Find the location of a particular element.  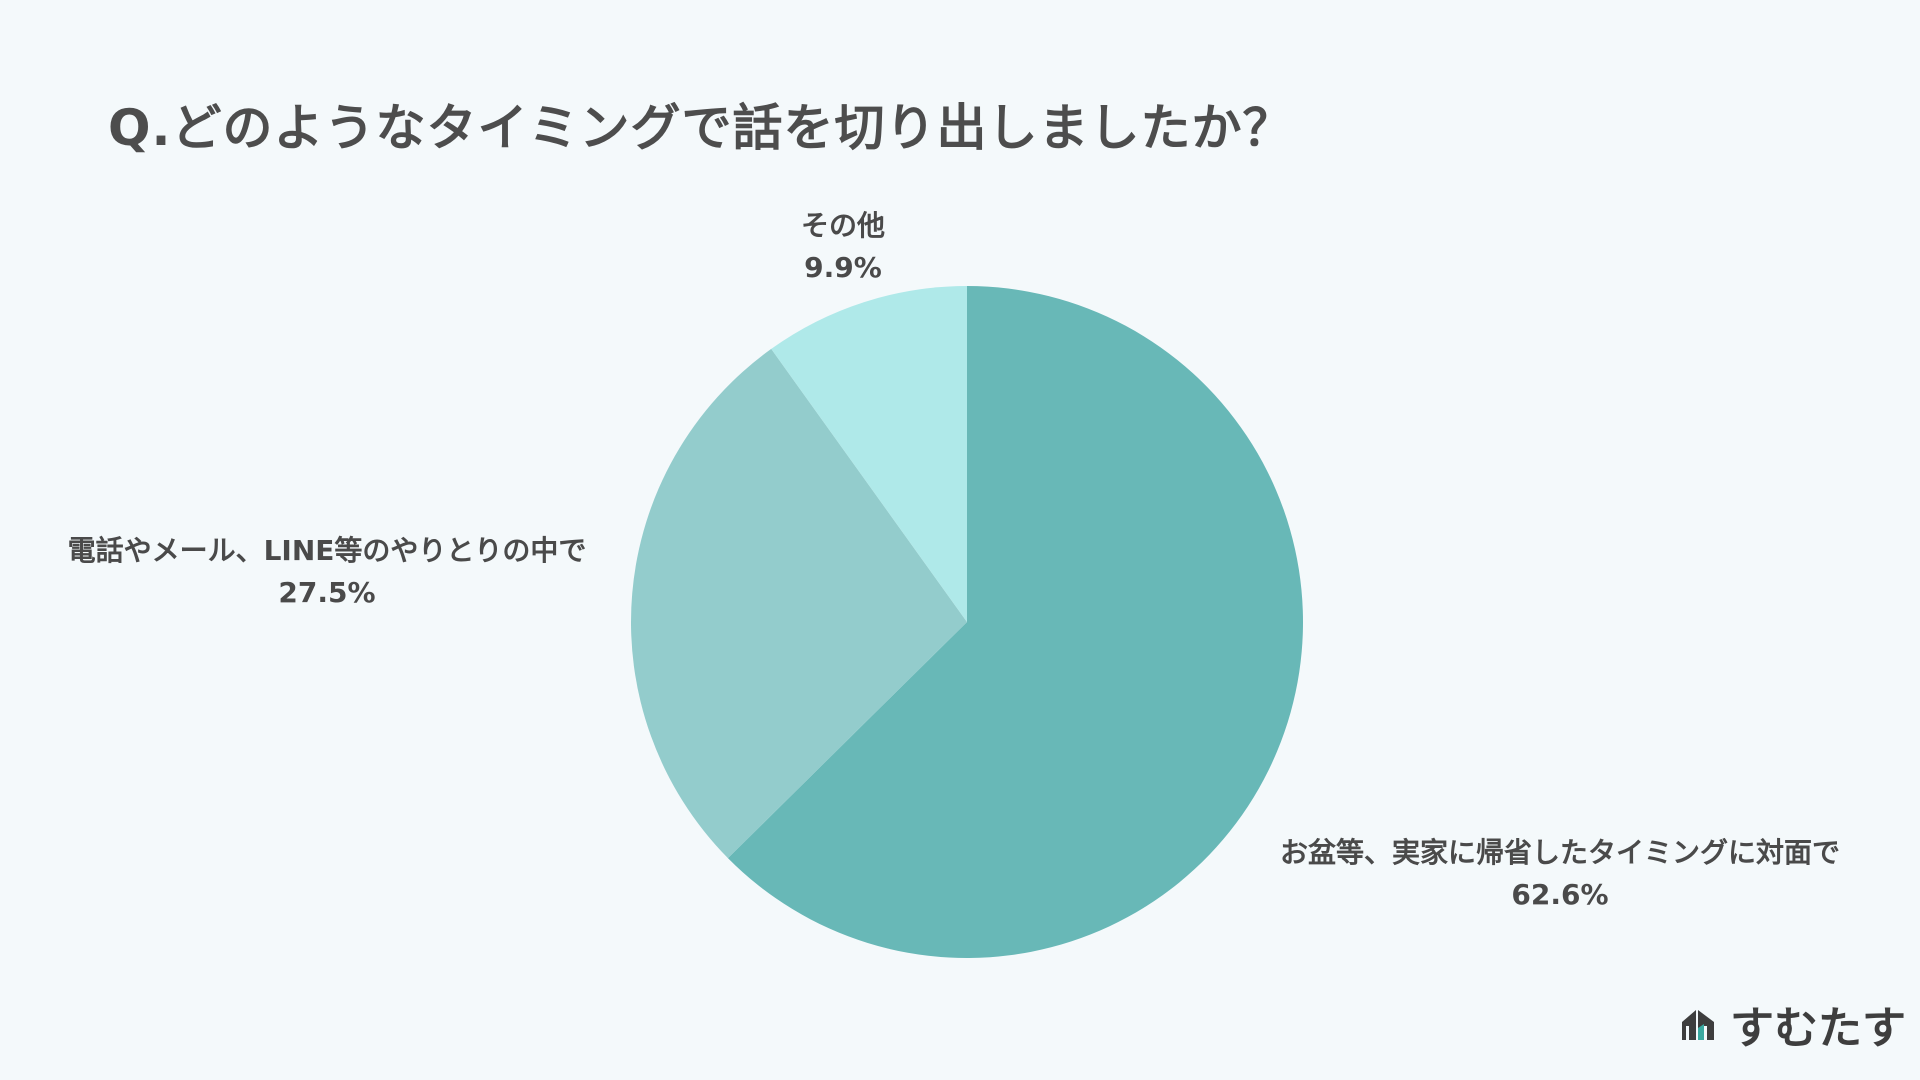

slice-value-other: 9.9% is located at coordinates (843, 267).